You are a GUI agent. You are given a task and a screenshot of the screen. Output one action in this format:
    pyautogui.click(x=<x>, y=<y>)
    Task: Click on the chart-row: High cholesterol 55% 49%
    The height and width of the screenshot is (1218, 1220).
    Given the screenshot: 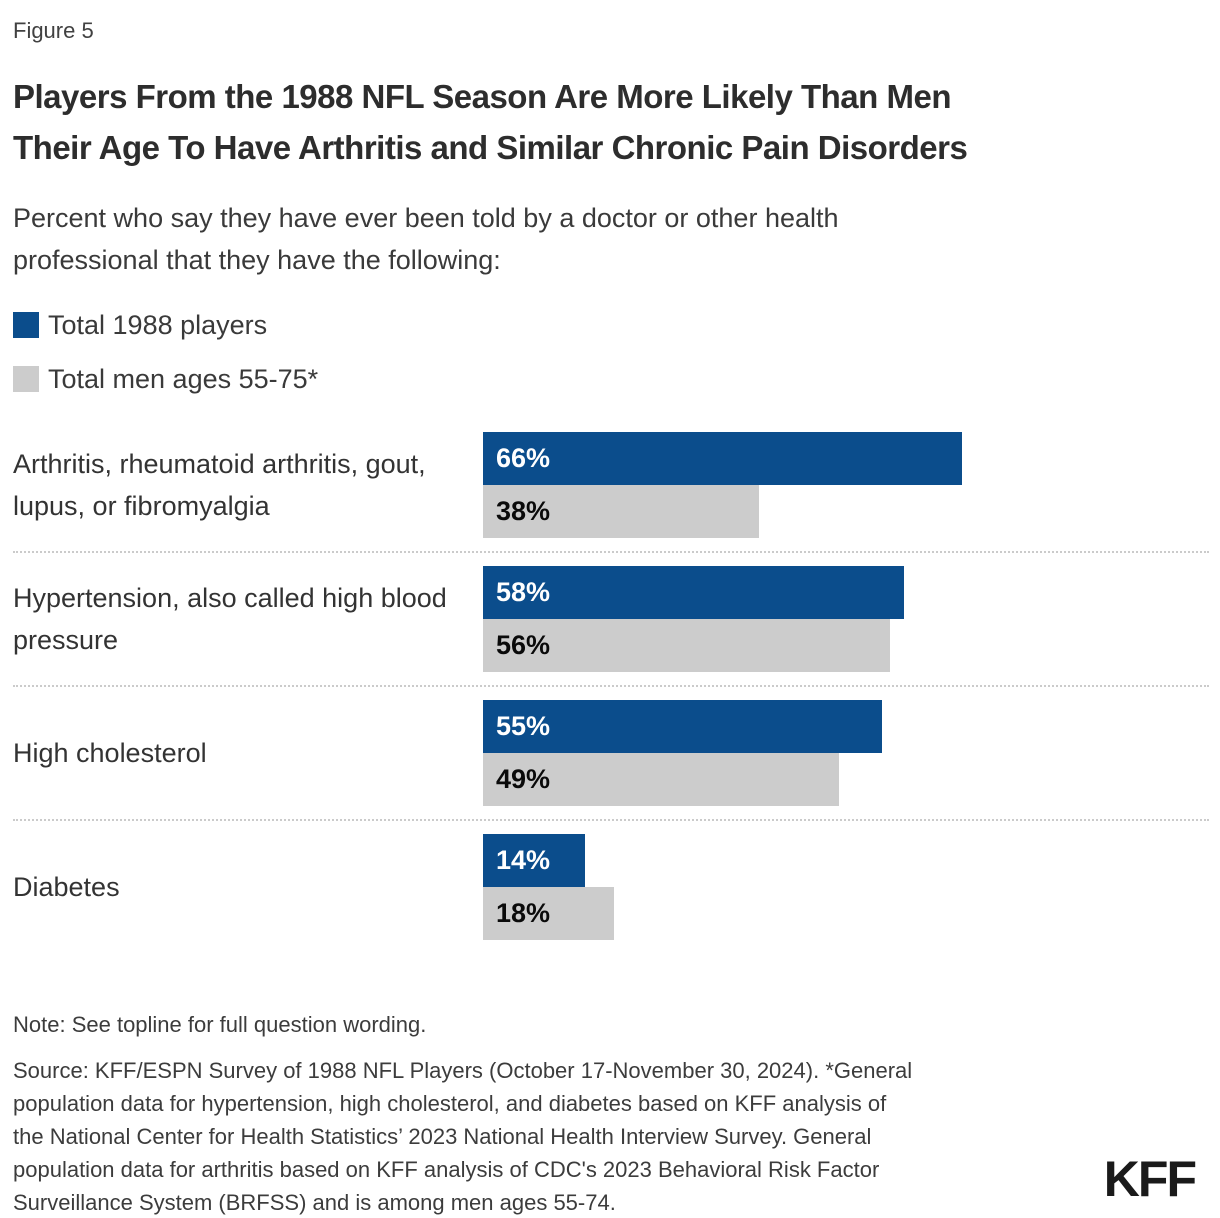 What is the action you would take?
    pyautogui.click(x=611, y=752)
    